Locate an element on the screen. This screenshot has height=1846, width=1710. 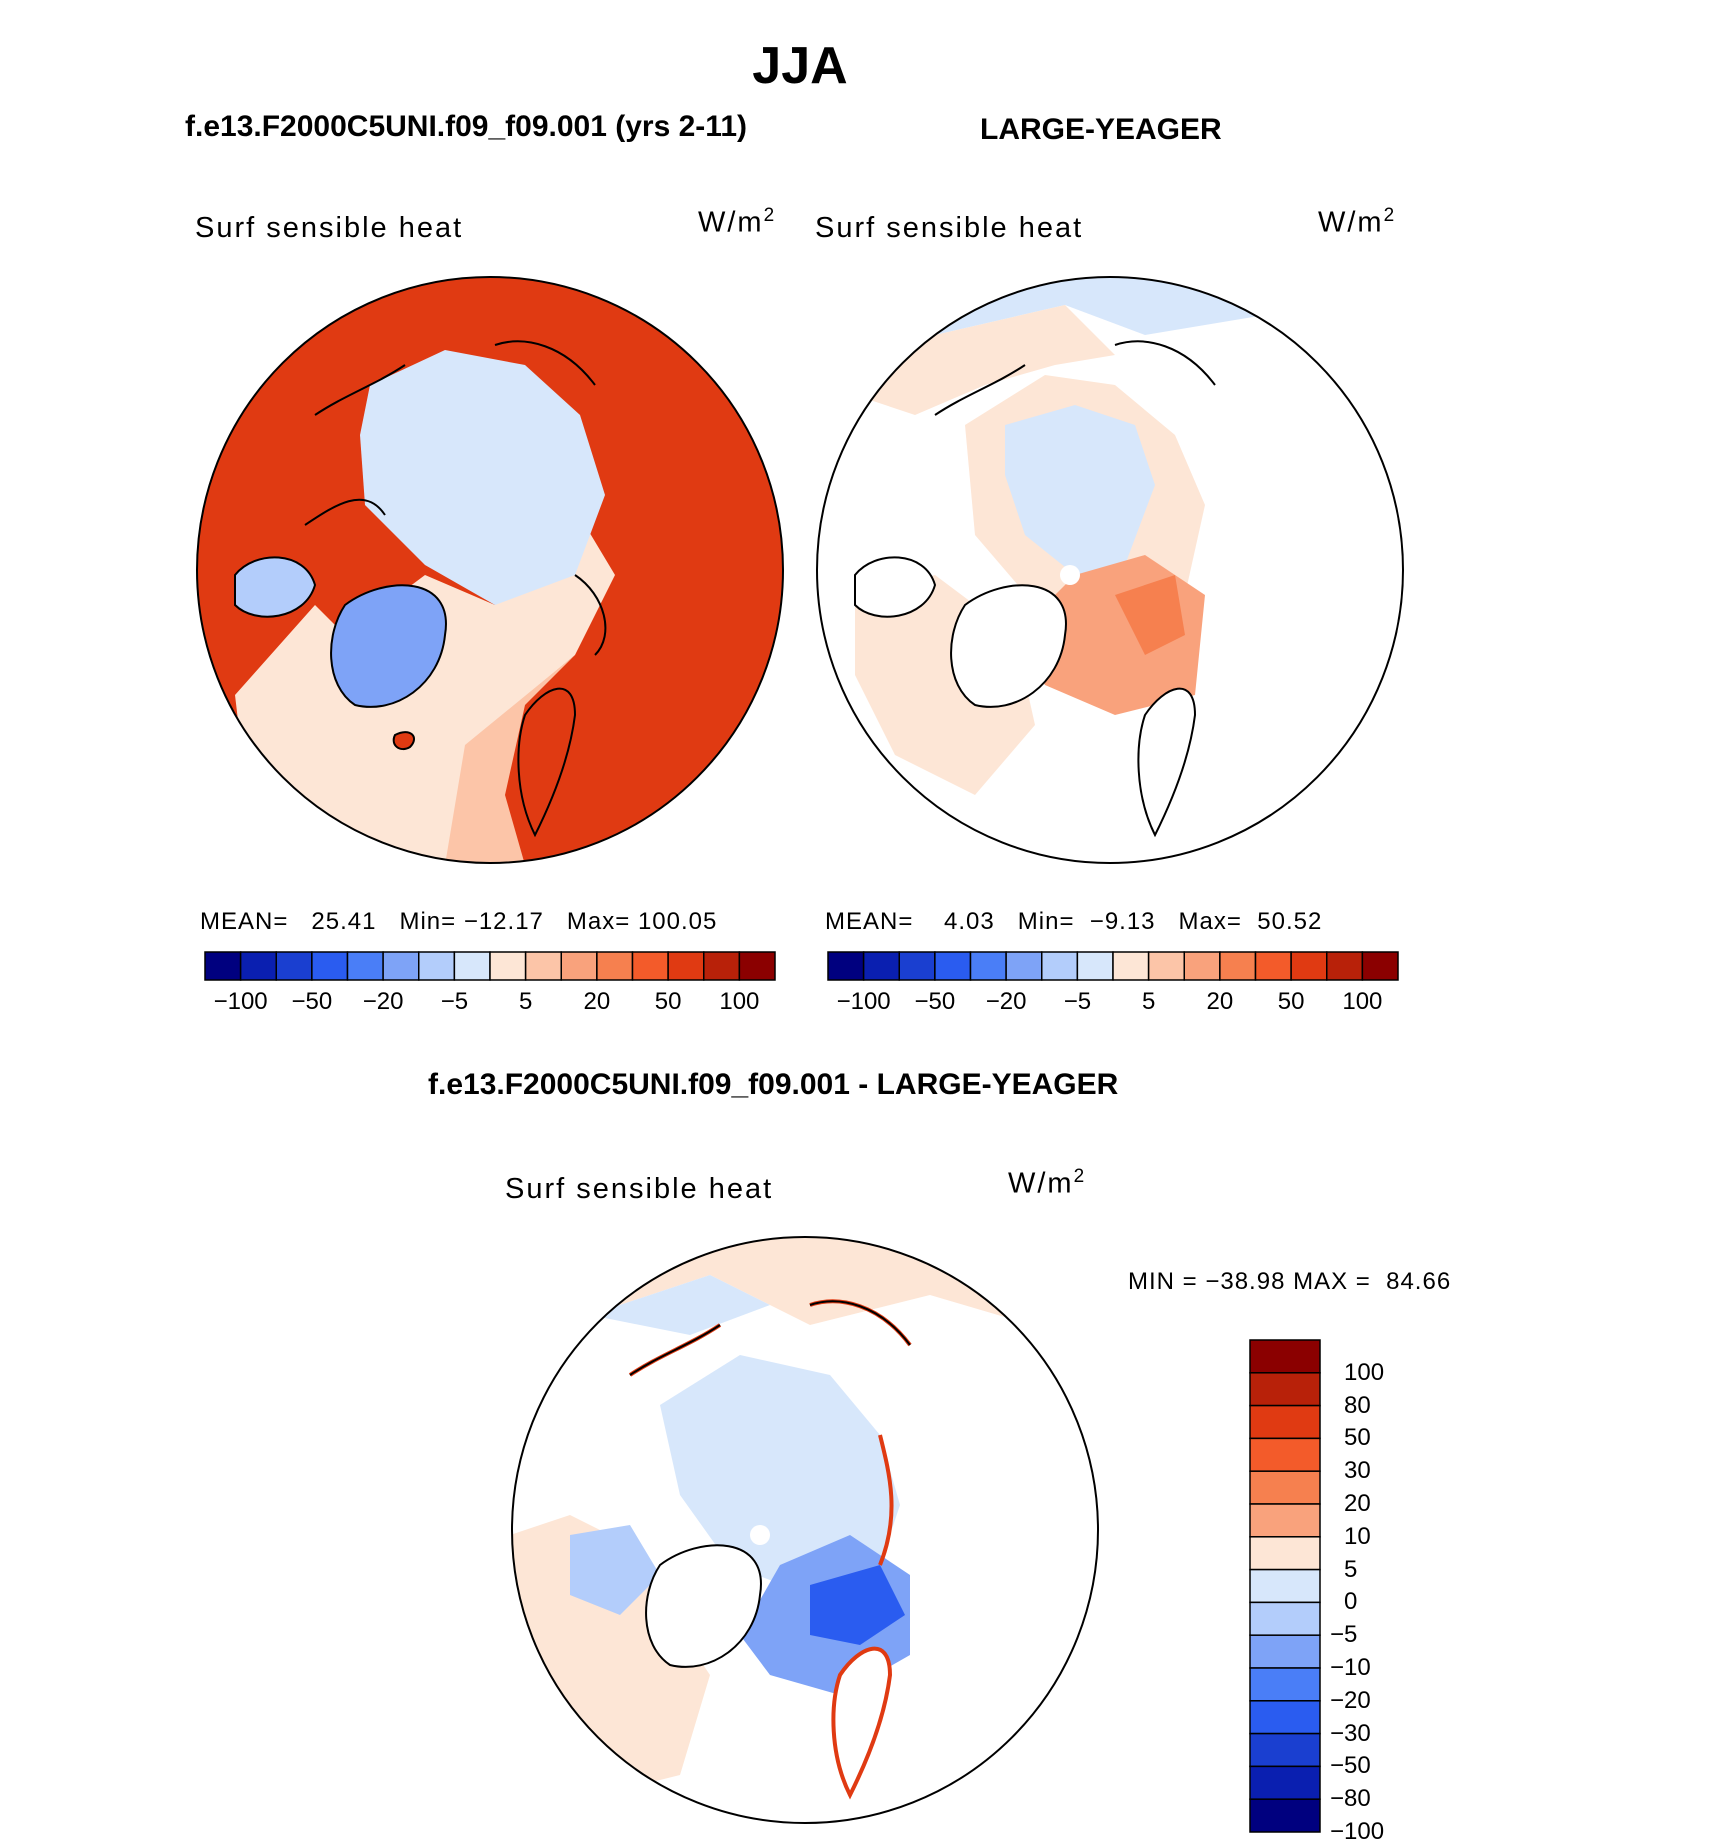
right-colorbar-ticks: −100 −50 −20 −5 5 20 50 100 is located at coordinates (1113, 1003).